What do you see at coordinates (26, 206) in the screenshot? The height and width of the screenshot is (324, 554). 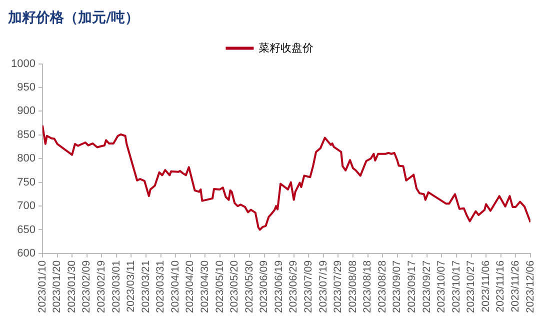 I see `y-tick-label: 700` at bounding box center [26, 206].